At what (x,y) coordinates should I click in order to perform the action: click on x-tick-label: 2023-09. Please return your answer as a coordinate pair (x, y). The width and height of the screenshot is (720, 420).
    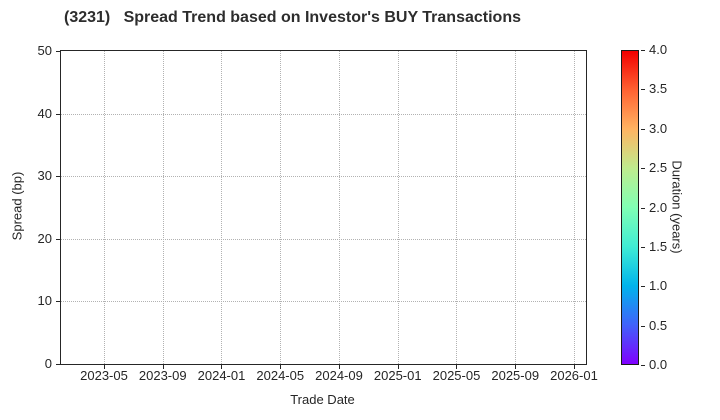
    Looking at the image, I should click on (162, 375).